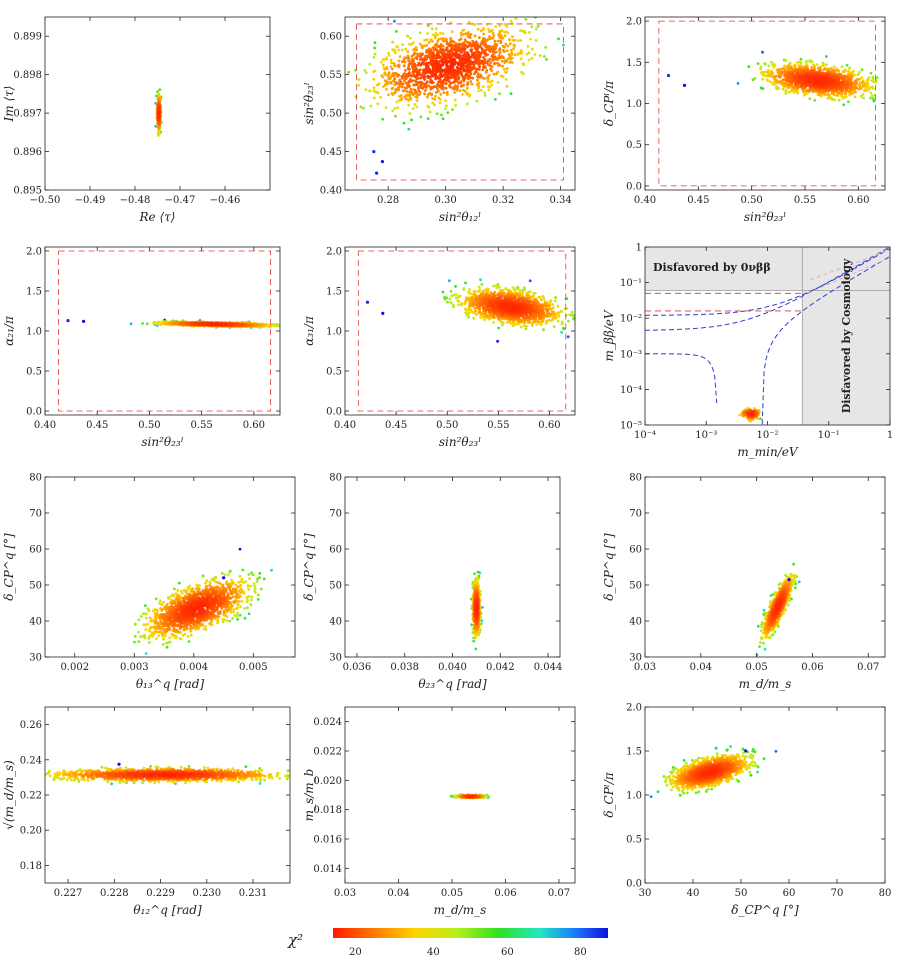 Image resolution: width=900 pixels, height=961 pixels. Describe the element at coordinates (805, 200) in the screenshot. I see `x-tick-label: 0.55` at that location.